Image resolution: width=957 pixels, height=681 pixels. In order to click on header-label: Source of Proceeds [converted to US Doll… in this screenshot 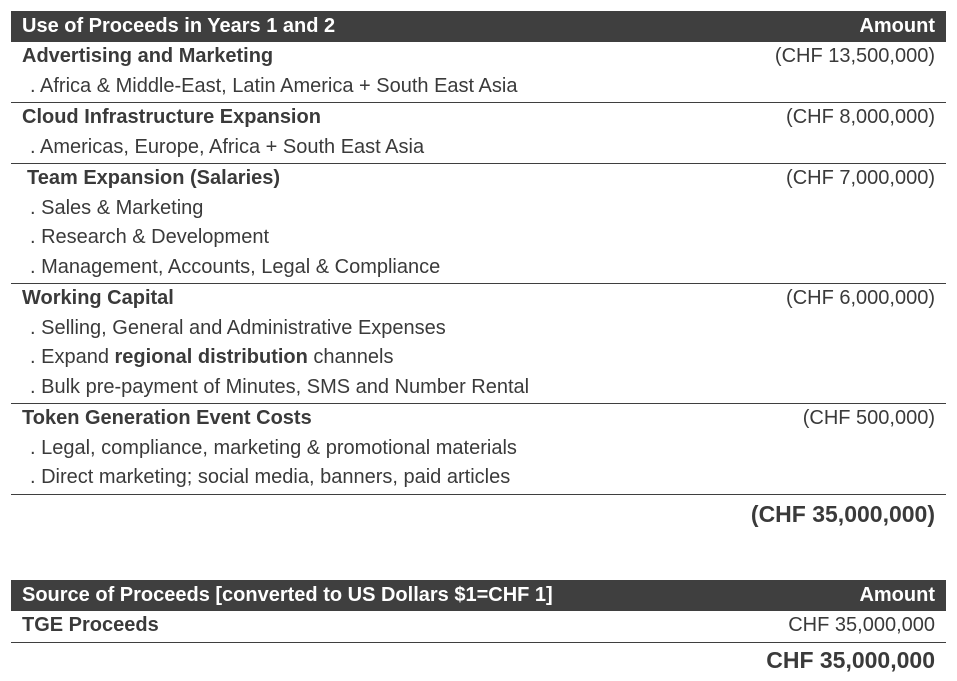, I will do `click(287, 595)`.